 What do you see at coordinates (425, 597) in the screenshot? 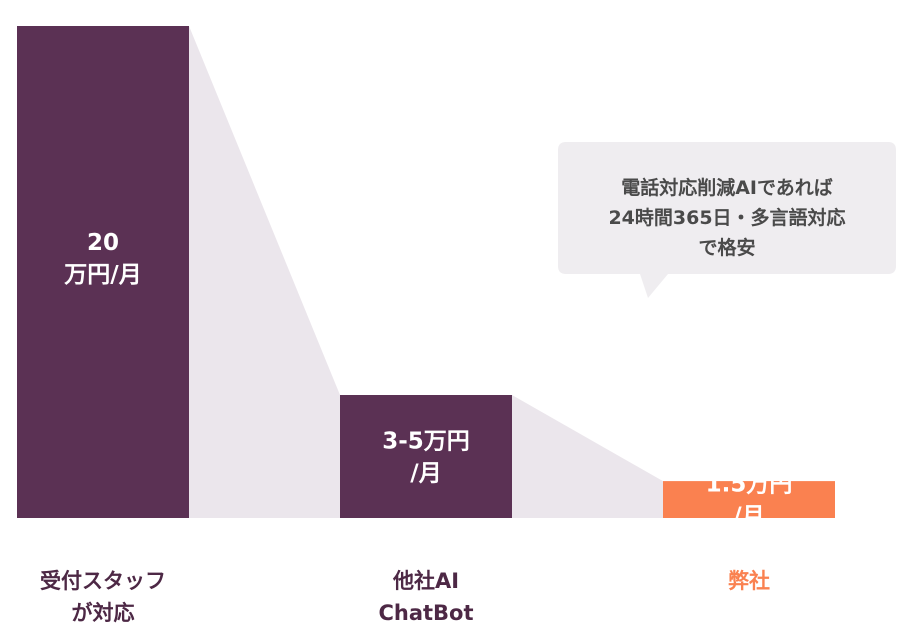
I see `category-label: 他社AI ChatBot` at bounding box center [425, 597].